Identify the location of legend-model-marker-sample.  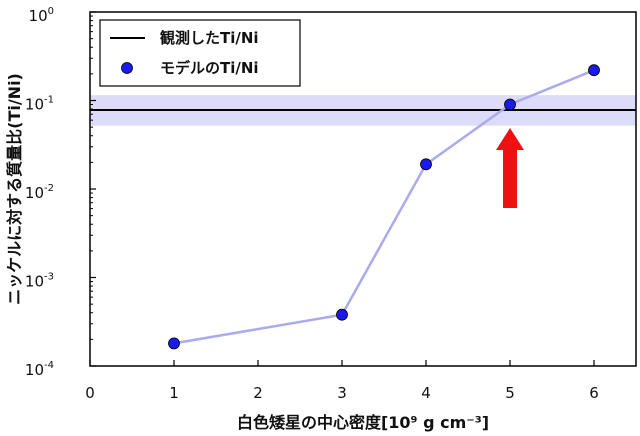
(127, 68).